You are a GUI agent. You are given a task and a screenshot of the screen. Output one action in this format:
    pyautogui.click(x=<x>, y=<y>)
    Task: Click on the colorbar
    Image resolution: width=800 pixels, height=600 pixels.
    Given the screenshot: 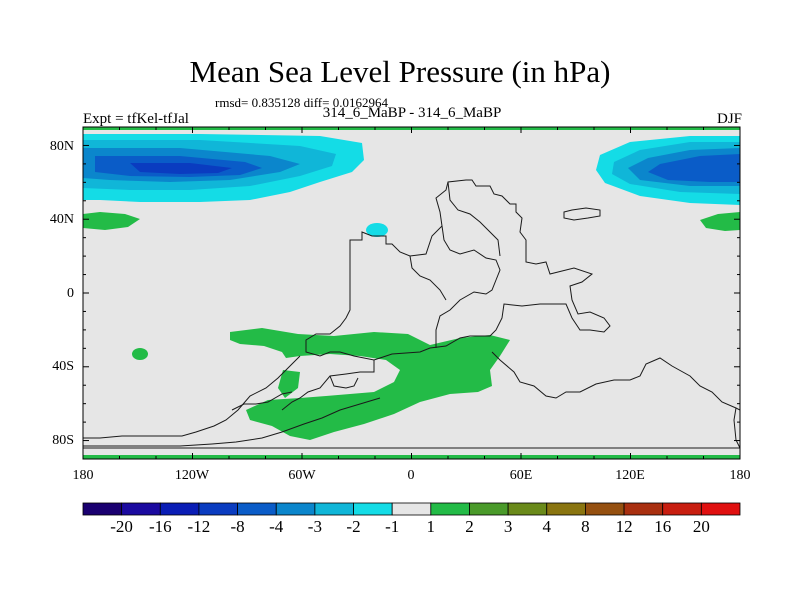 What is the action you would take?
    pyautogui.click(x=411, y=509)
    